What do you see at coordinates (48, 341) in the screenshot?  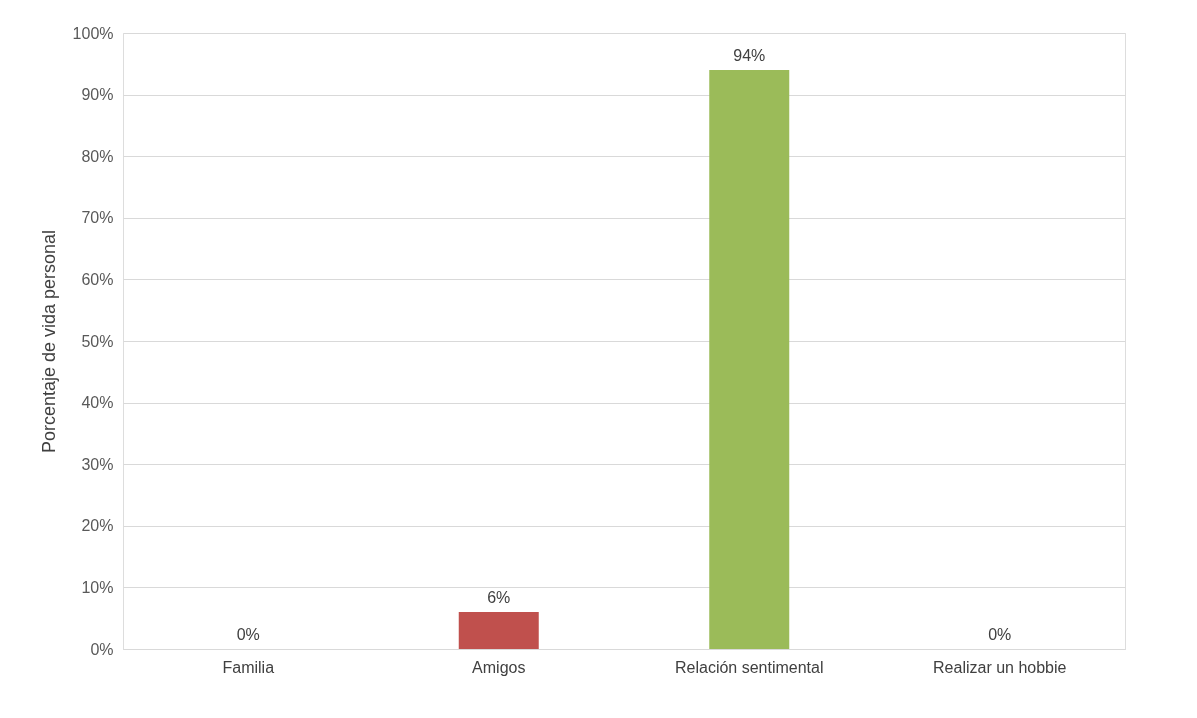 I see `y-axis-title: Porcentaje de vida personal` at bounding box center [48, 341].